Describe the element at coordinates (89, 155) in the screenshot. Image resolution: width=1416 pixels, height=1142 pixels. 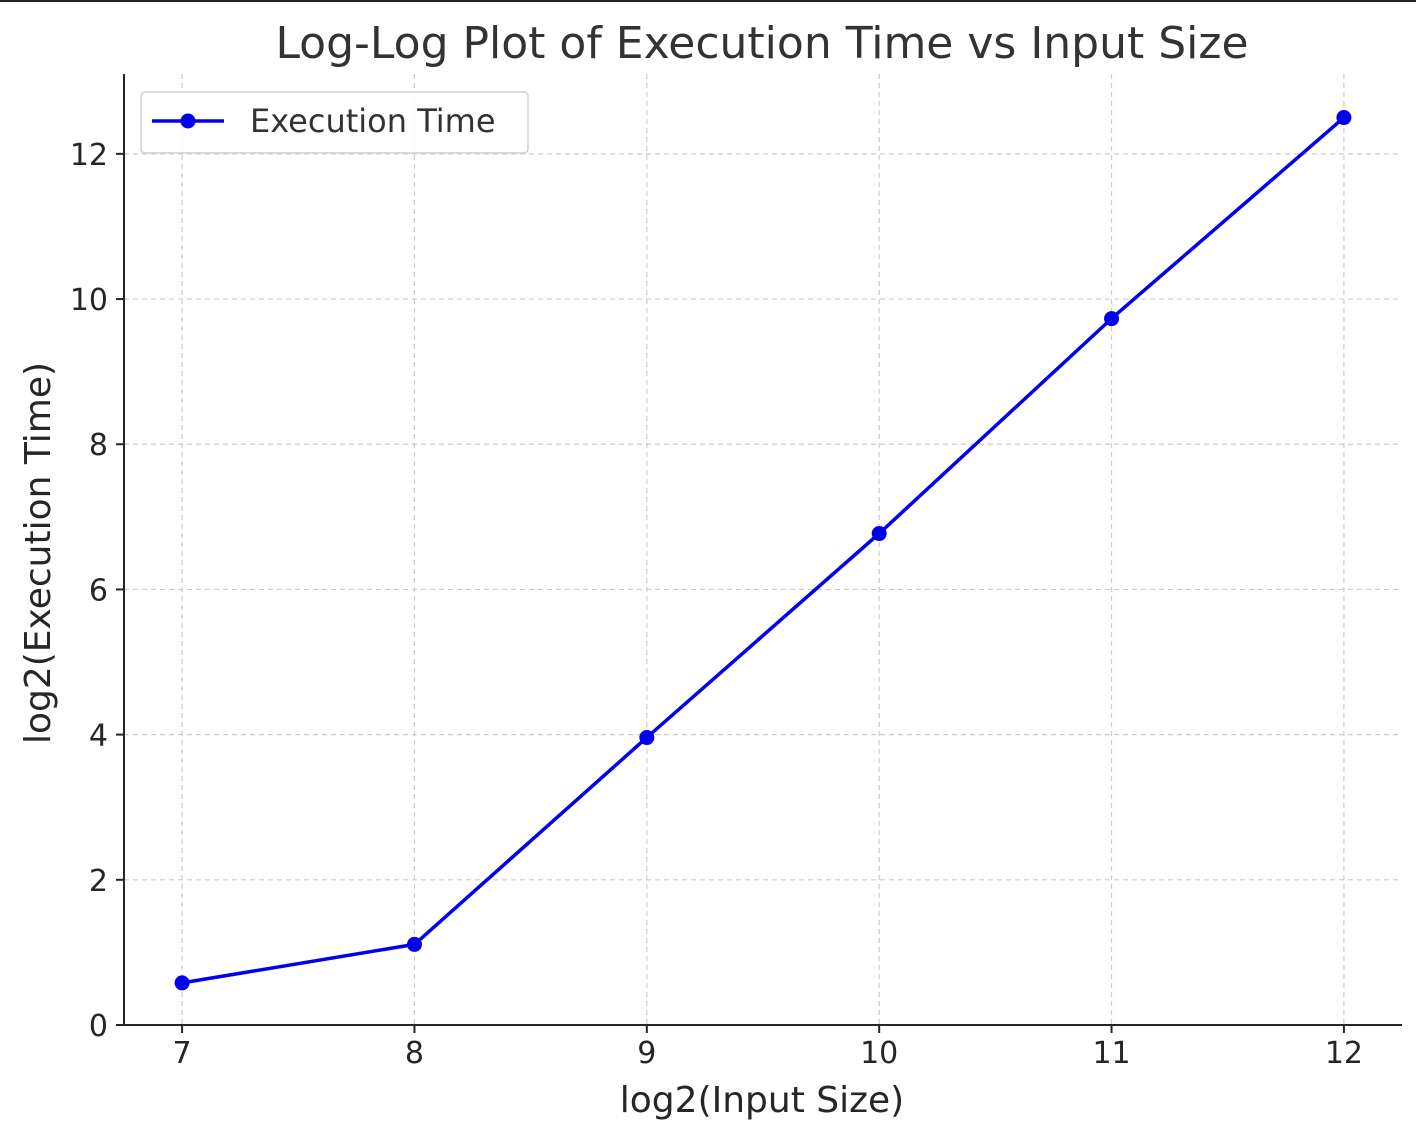
I see `y-tick-label: 12` at that location.